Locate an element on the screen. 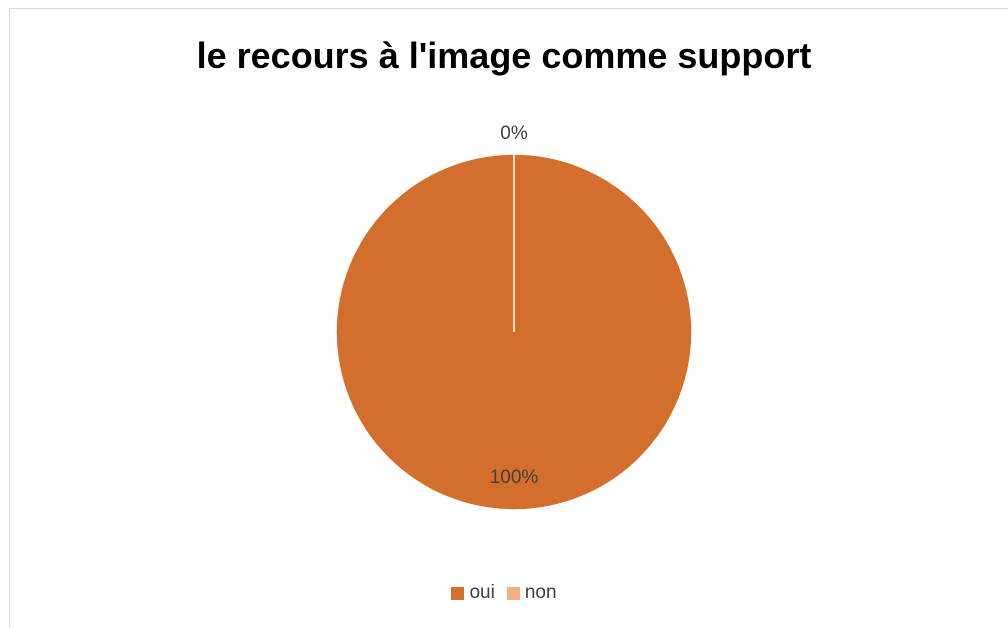  chart-title: le recours à l'image comme support is located at coordinates (504, 55).